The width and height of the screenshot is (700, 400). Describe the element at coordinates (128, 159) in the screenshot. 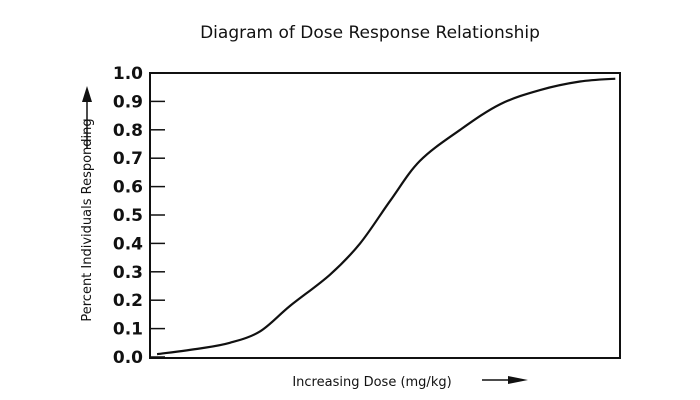

I see `y-tick-label: 0.7` at that location.